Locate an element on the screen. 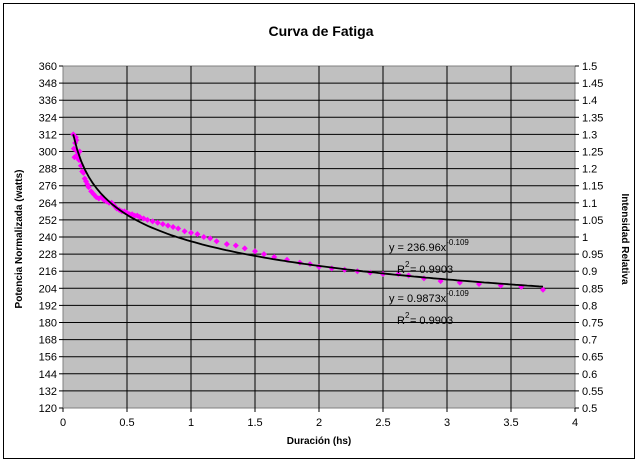 This screenshot has height=464, width=640. equation-text: y = 236.96x is located at coordinates (418, 248).